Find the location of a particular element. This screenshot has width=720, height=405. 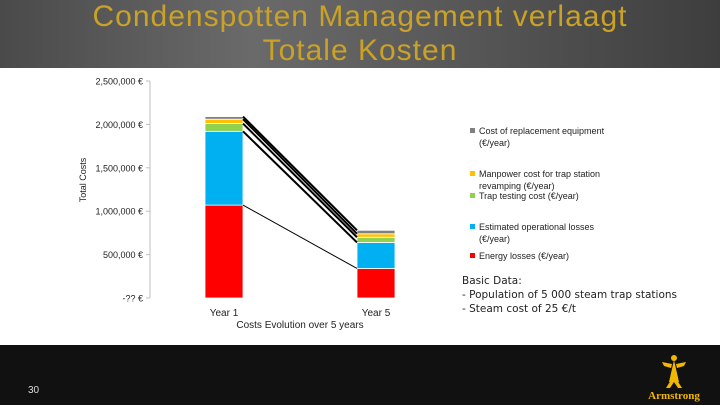

y-tick-label: 1,000,000 € is located at coordinates (119, 212).